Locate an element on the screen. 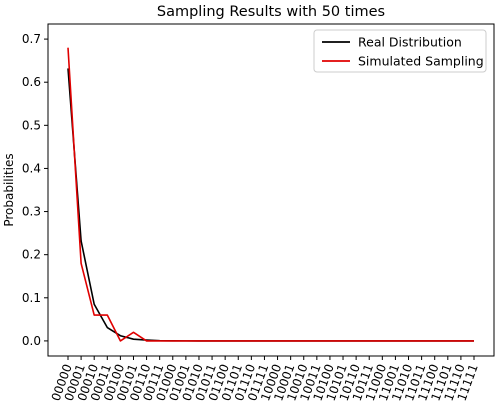  y-tick-label: 0.7 is located at coordinates (31, 39).